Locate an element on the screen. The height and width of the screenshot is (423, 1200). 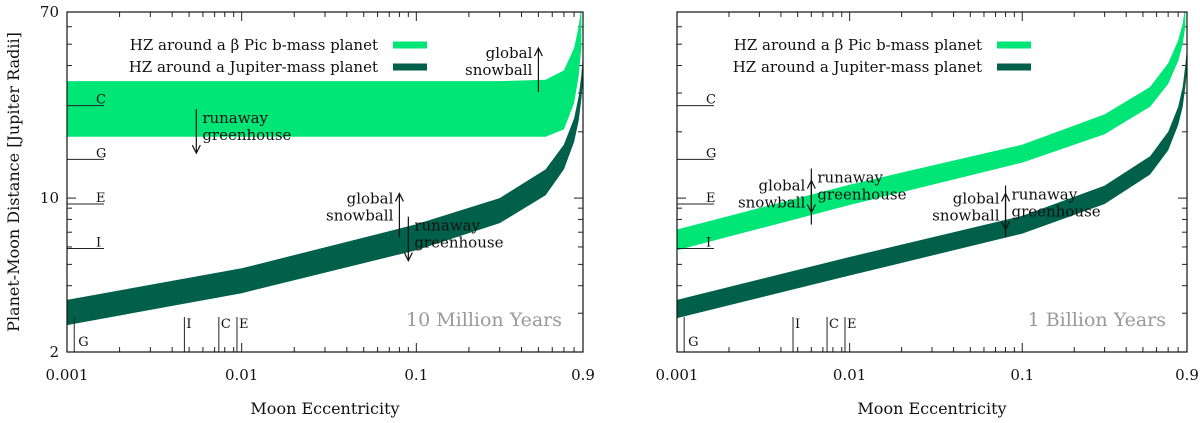
y-tick-label: 2 is located at coordinates (54, 352).